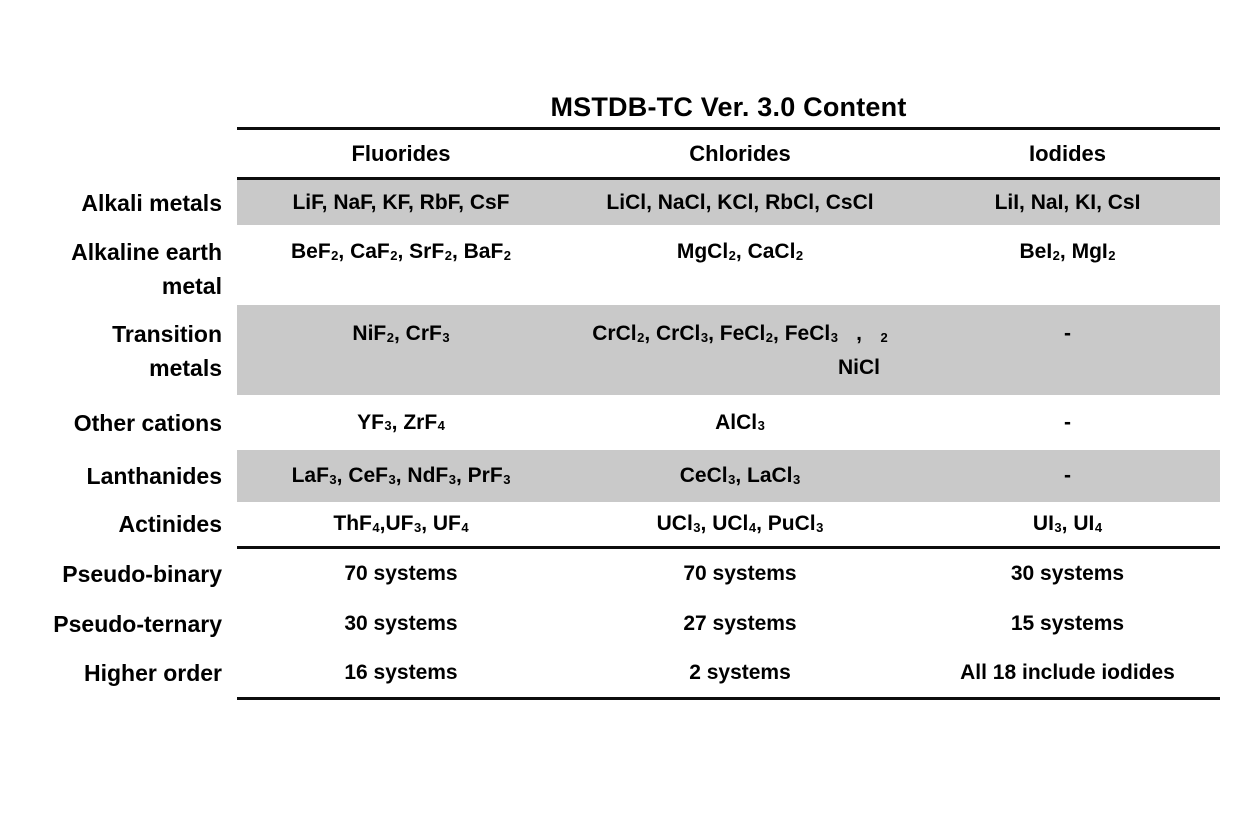 Image resolution: width=1255 pixels, height=837 pixels. Describe the element at coordinates (118, 350) in the screenshot. I see `row-label: Transition metals` at that location.